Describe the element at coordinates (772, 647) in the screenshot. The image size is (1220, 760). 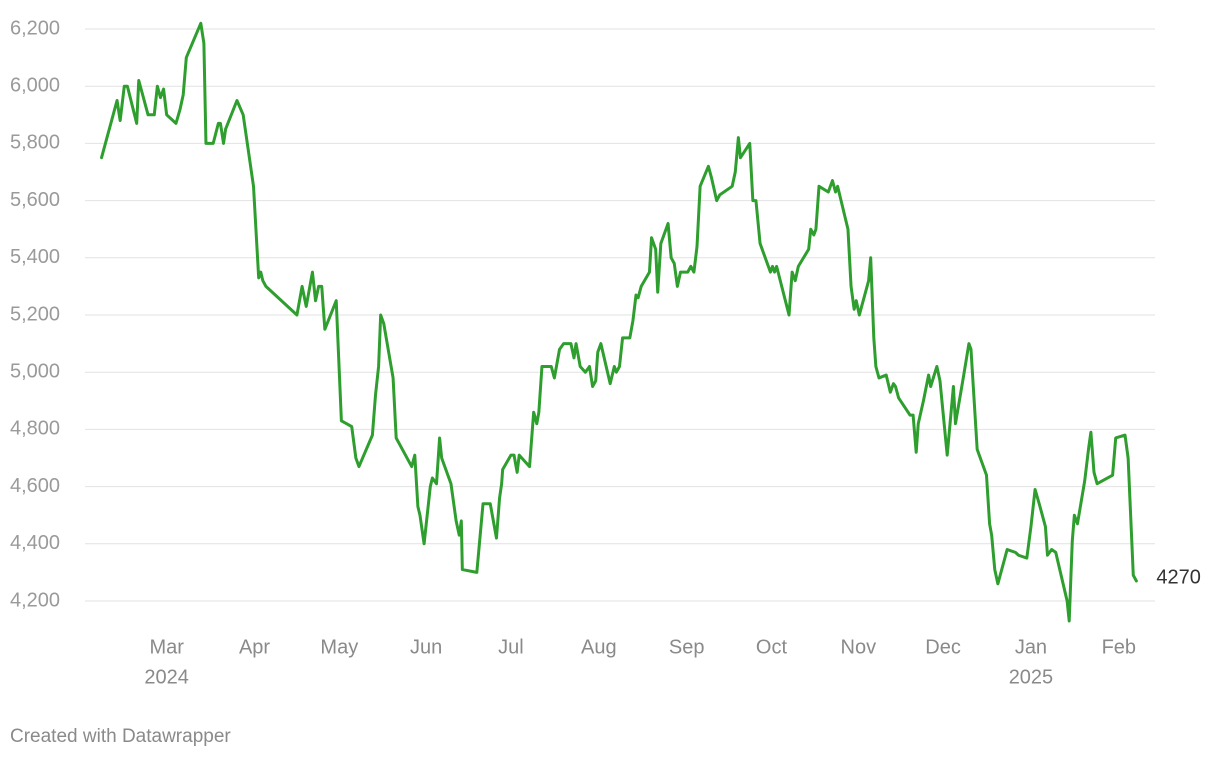
I see `x-tick-label: Oct` at that location.